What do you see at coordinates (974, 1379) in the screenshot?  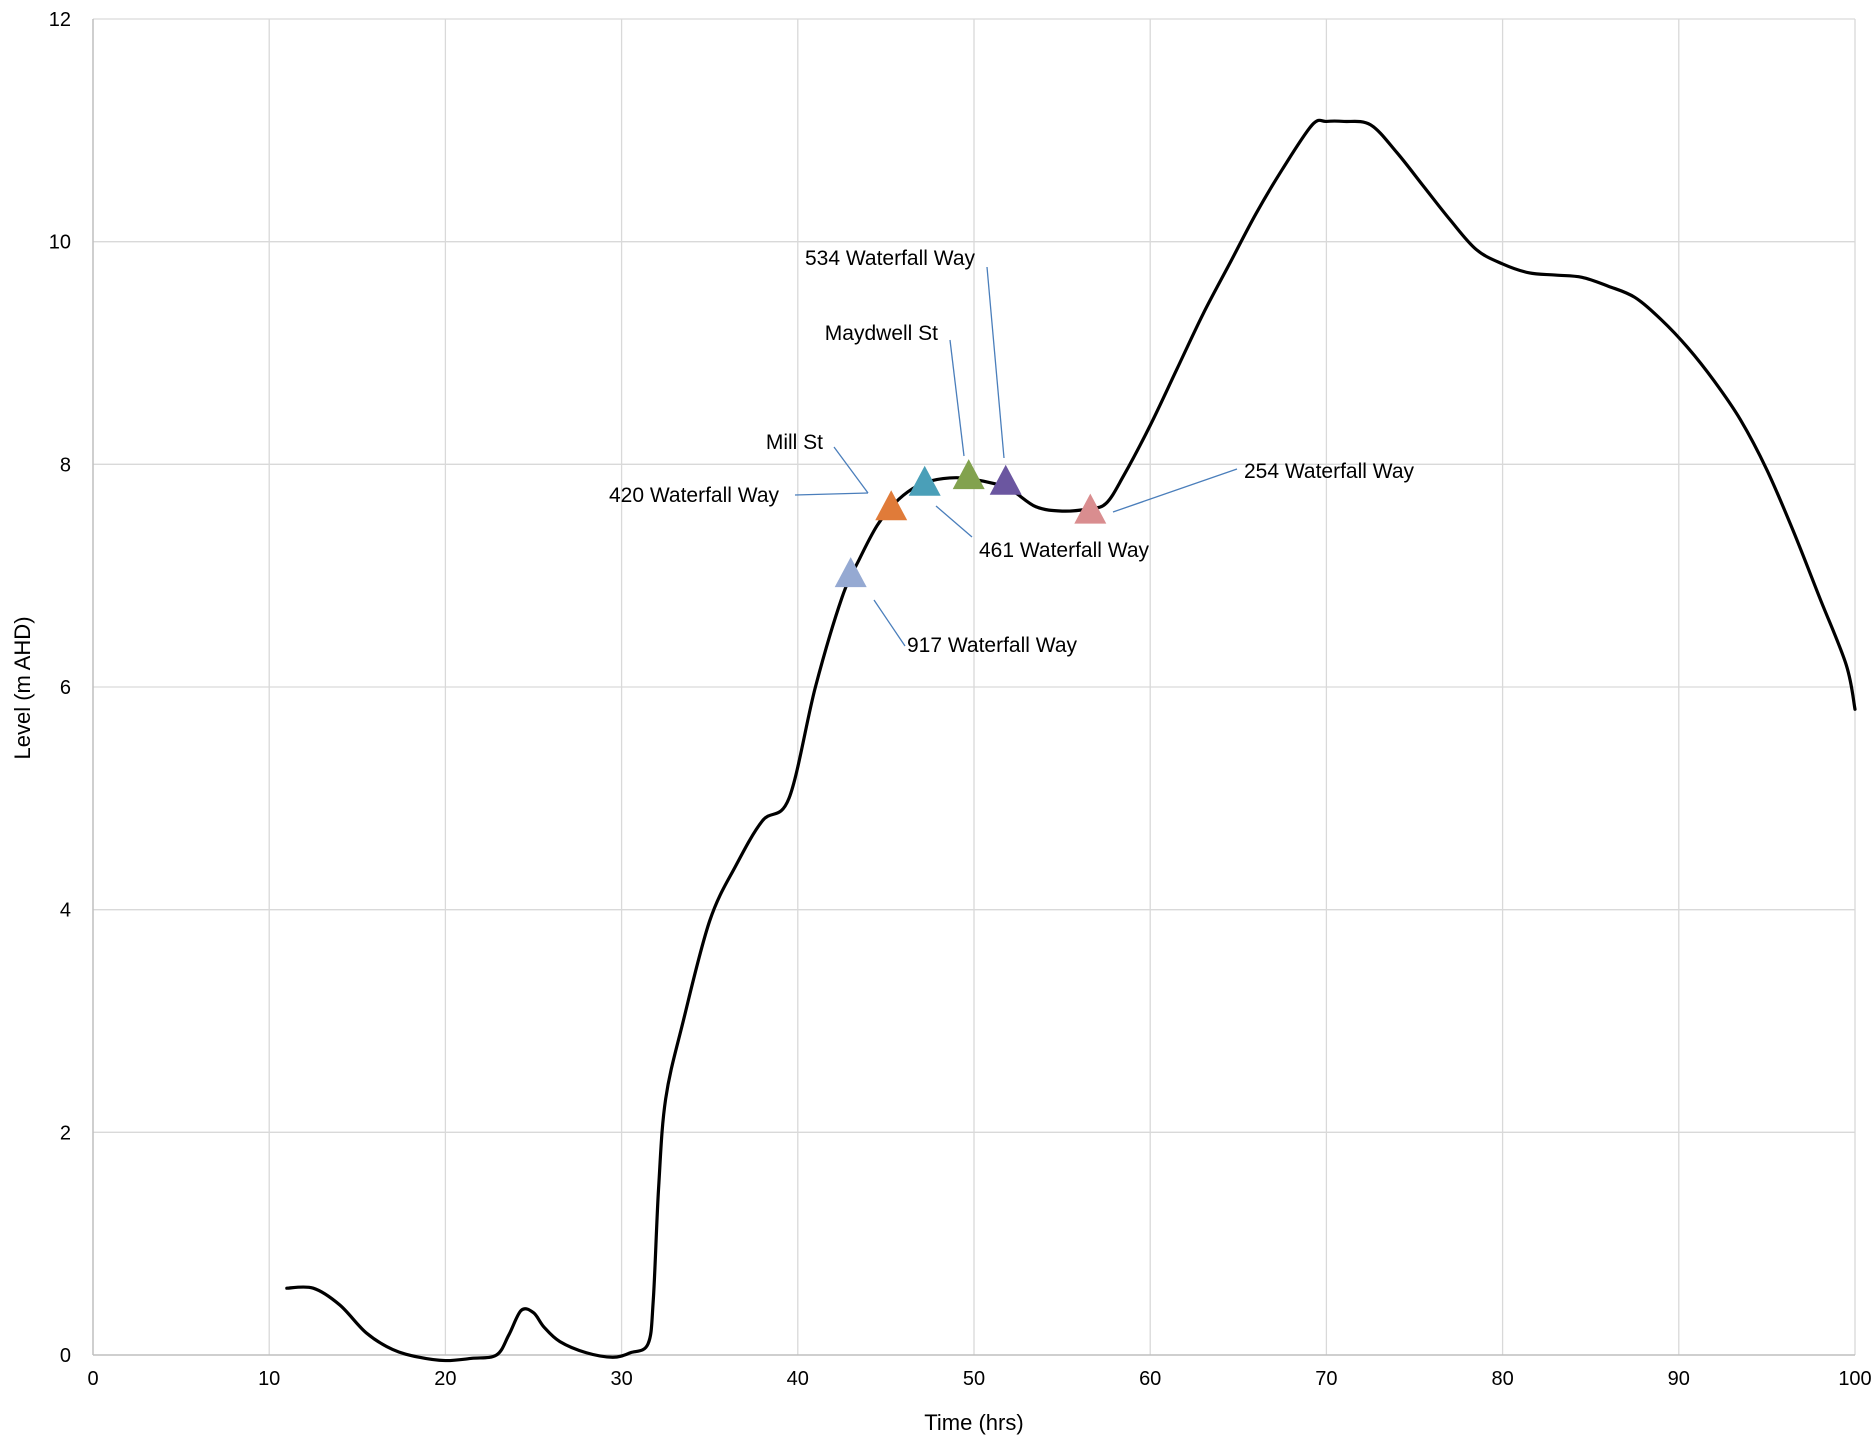 I see `x-tick-label: 50` at bounding box center [974, 1379].